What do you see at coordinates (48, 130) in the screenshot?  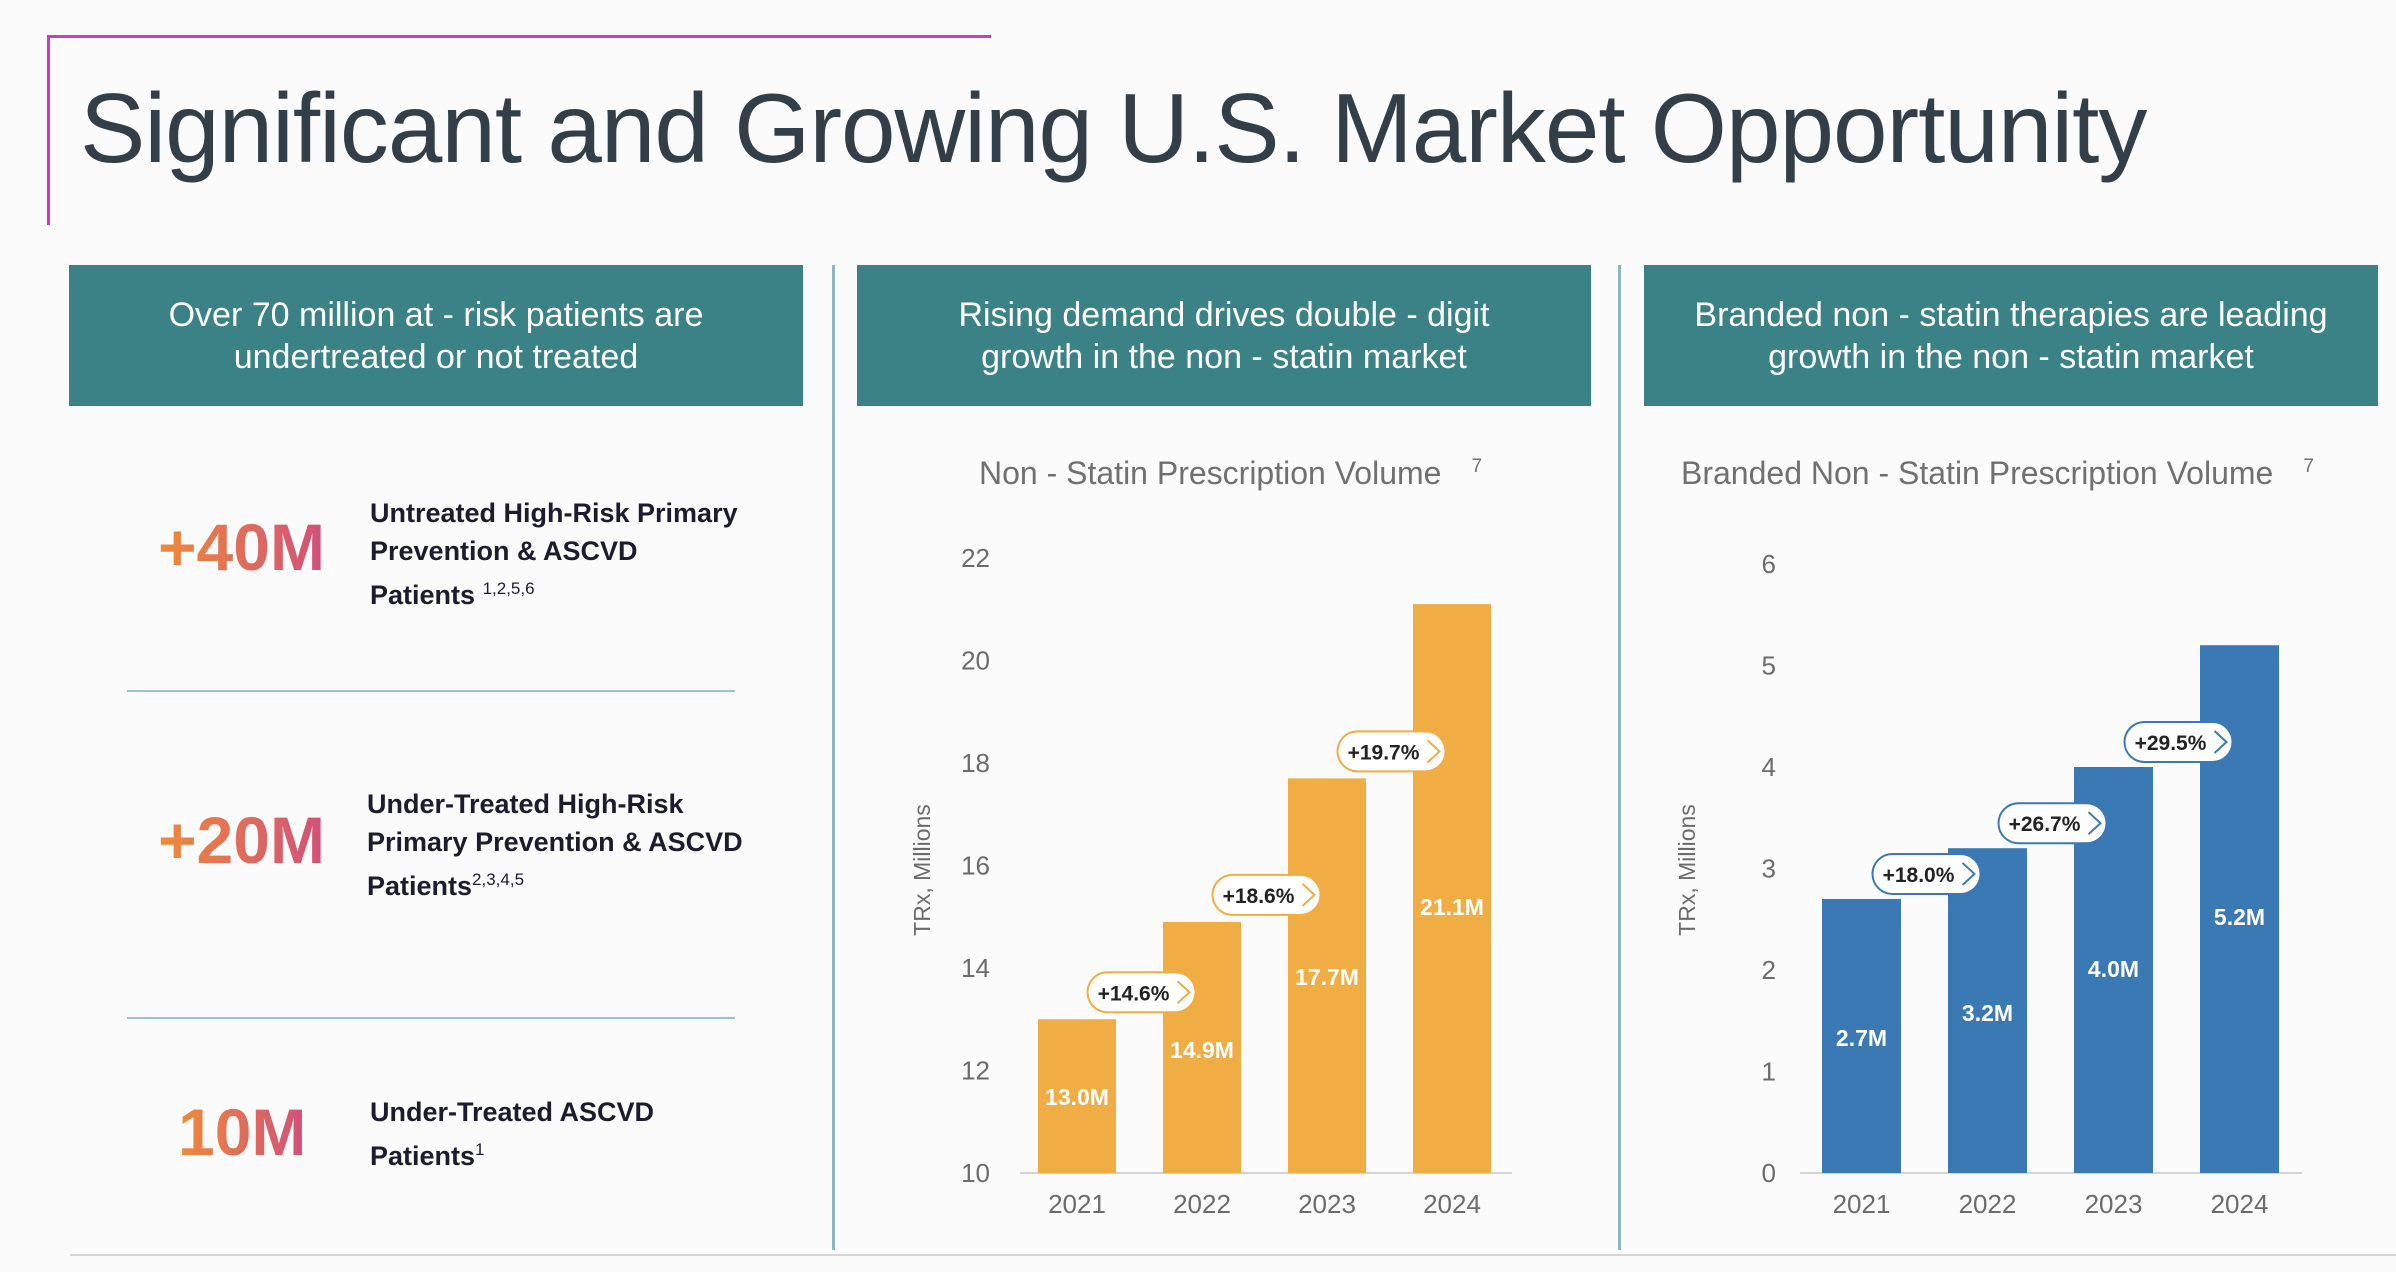 I see `title-accent-bar` at bounding box center [48, 130].